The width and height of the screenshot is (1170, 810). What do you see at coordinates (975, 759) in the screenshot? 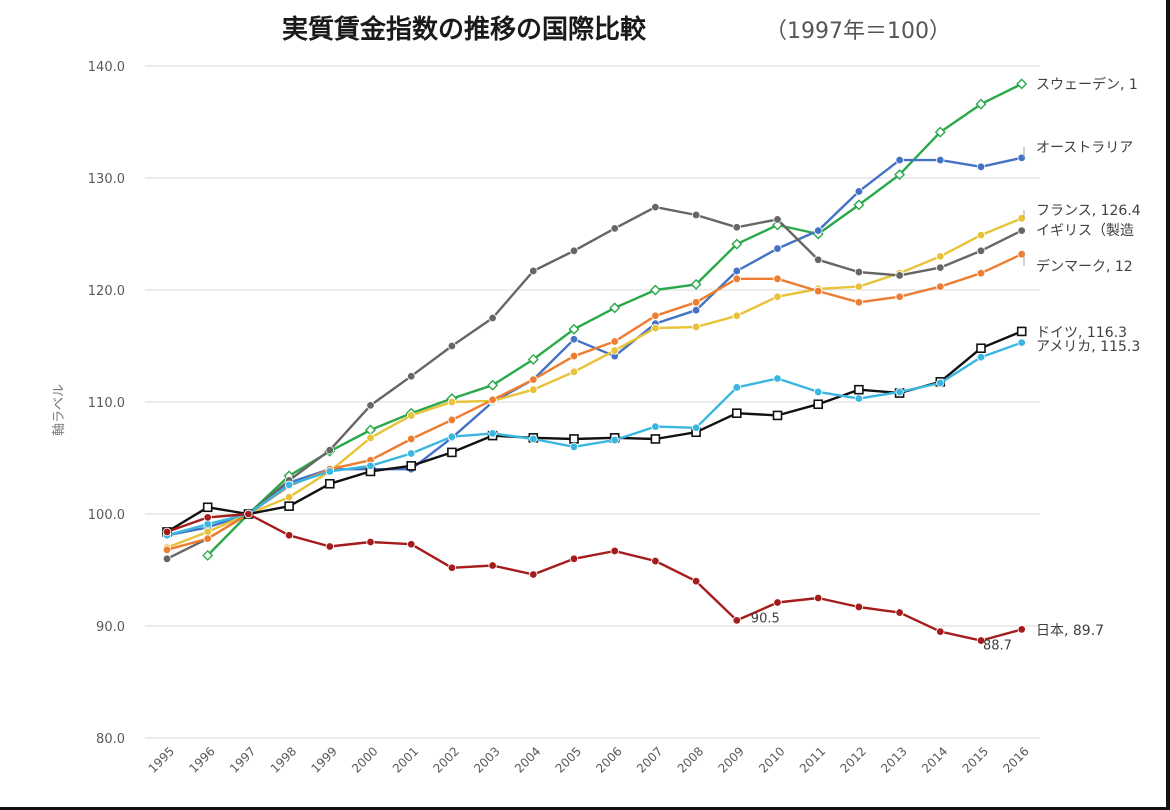
I see `x-tick-label: 2015` at bounding box center [975, 759].